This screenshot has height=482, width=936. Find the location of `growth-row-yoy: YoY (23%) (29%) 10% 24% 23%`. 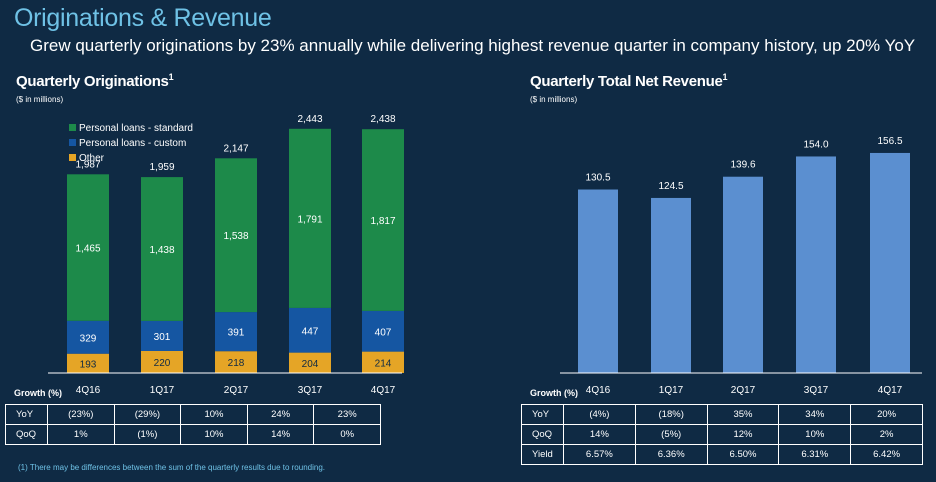

growth-row-yoy: YoY (23%) (29%) 10% 24% 23% is located at coordinates (193, 414).